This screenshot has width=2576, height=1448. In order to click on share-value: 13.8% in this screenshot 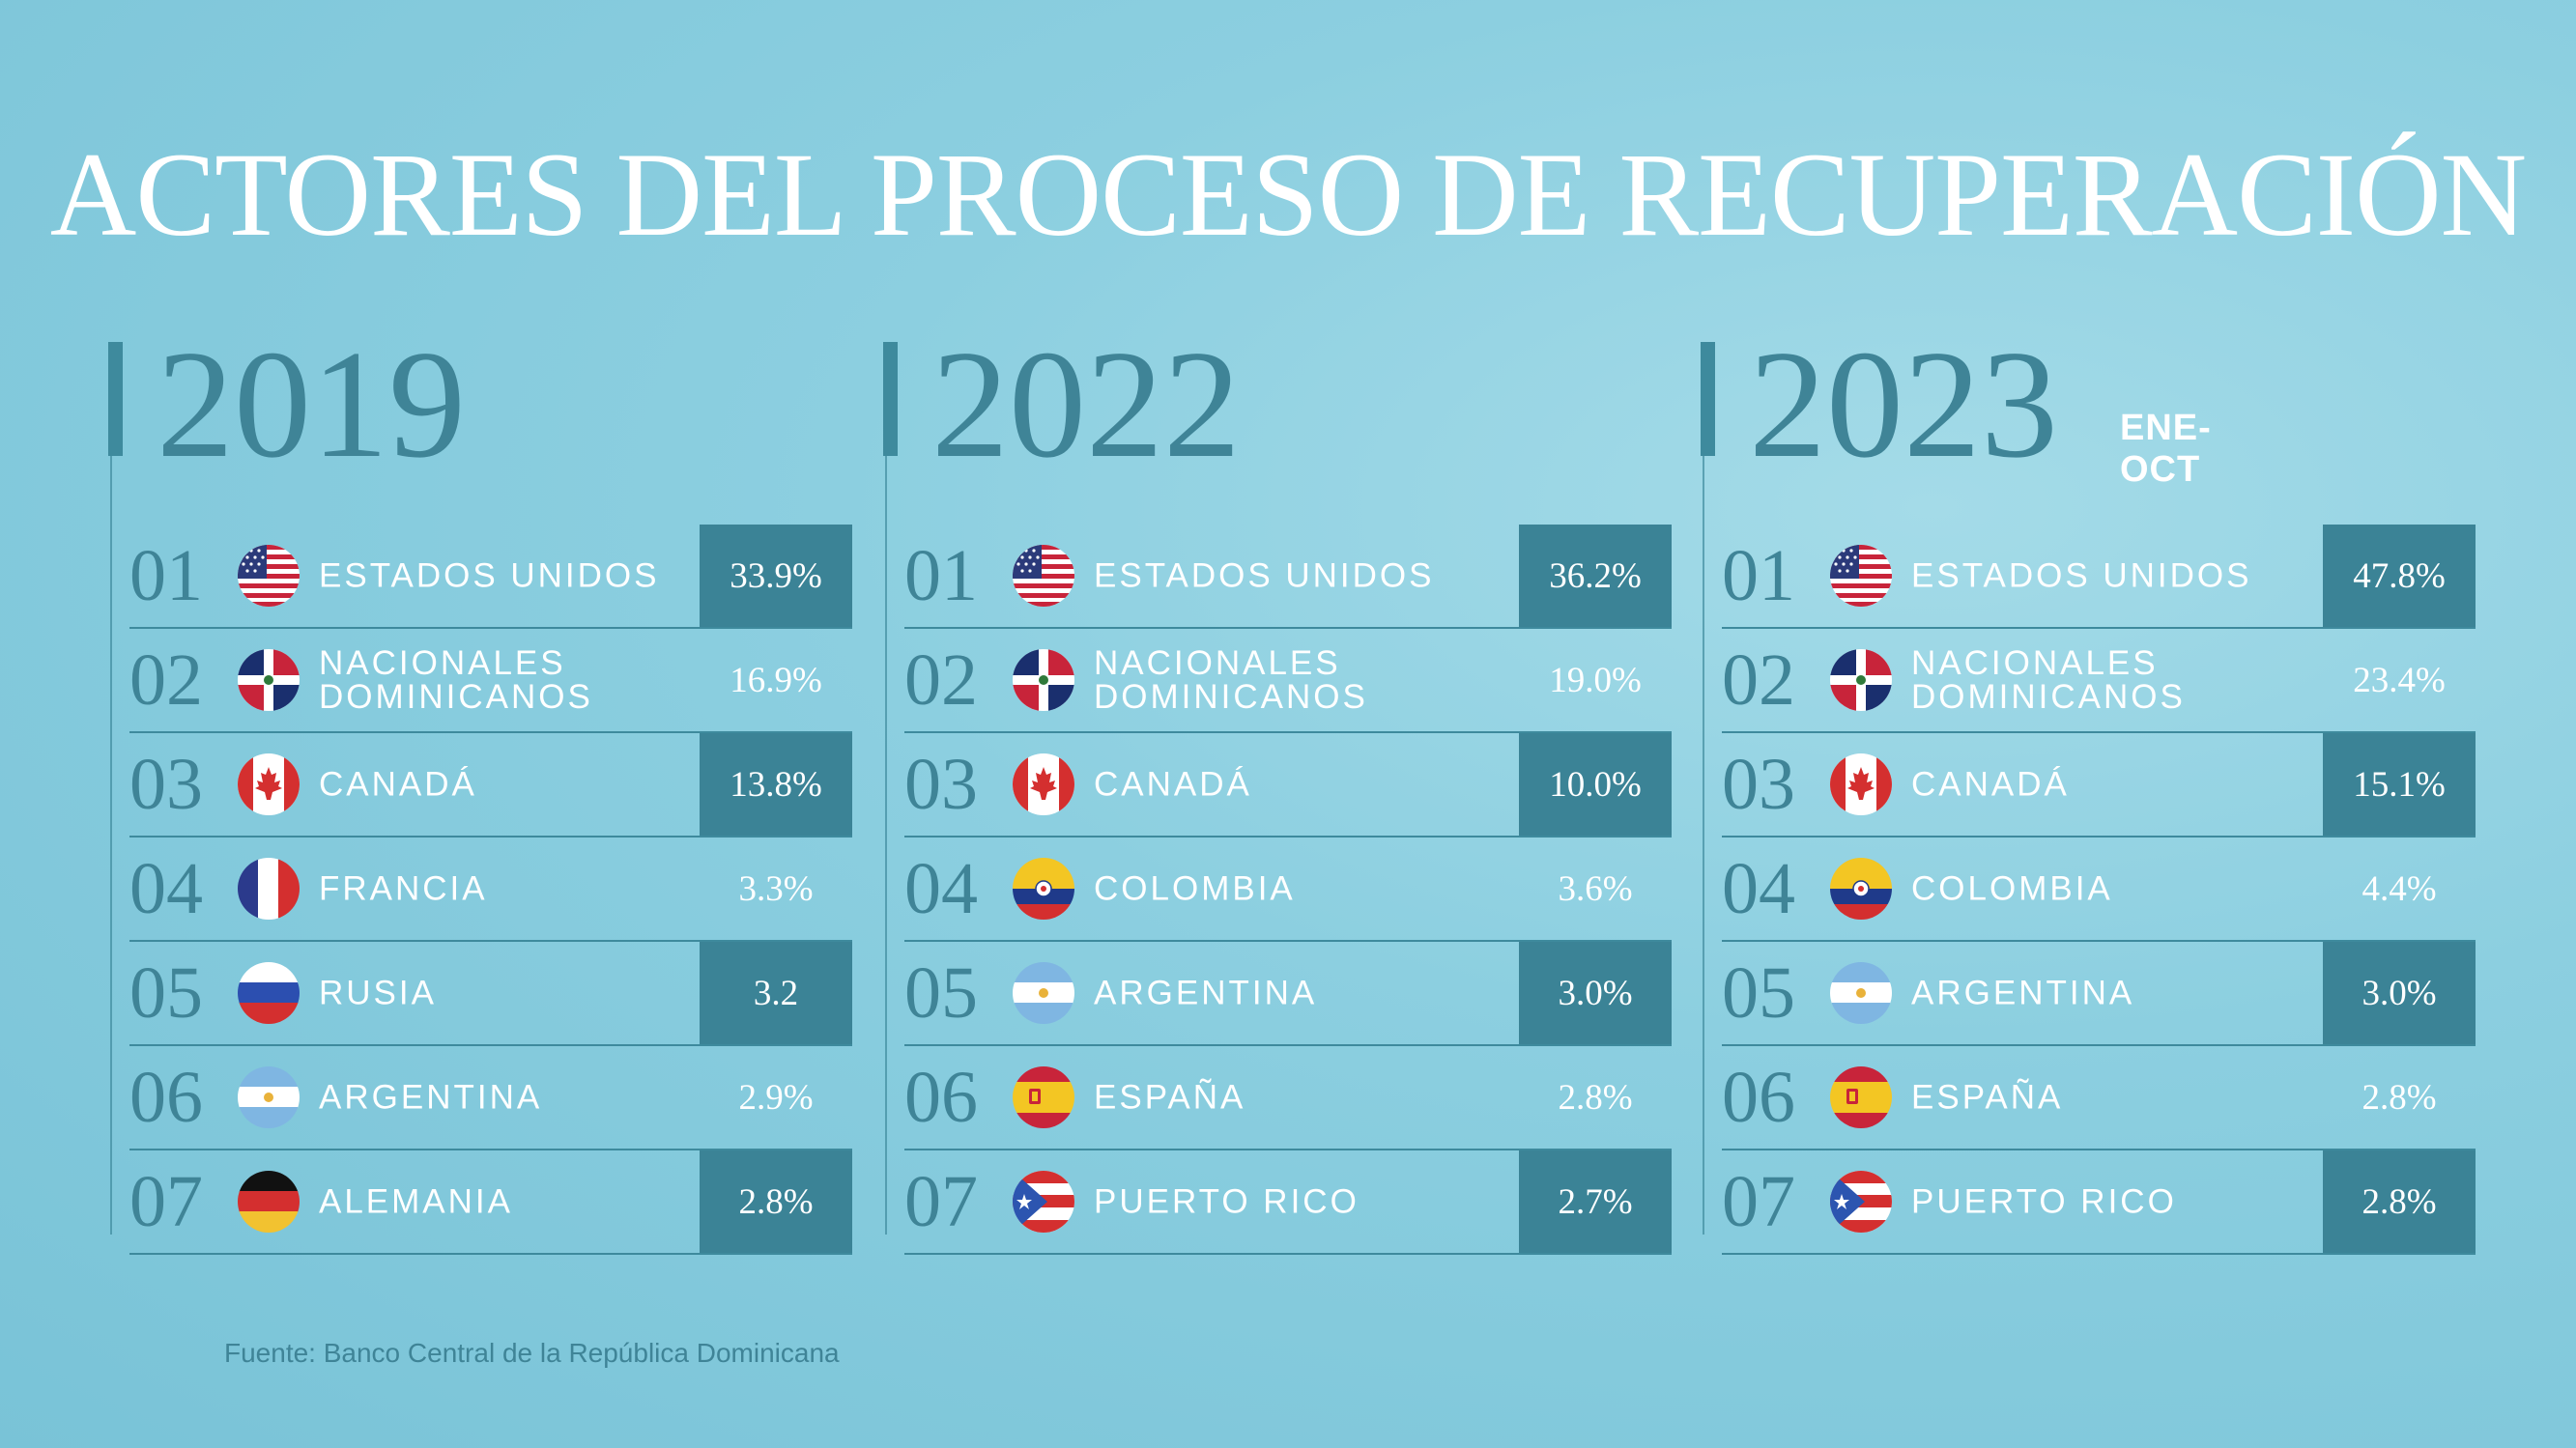, I will do `click(776, 784)`.